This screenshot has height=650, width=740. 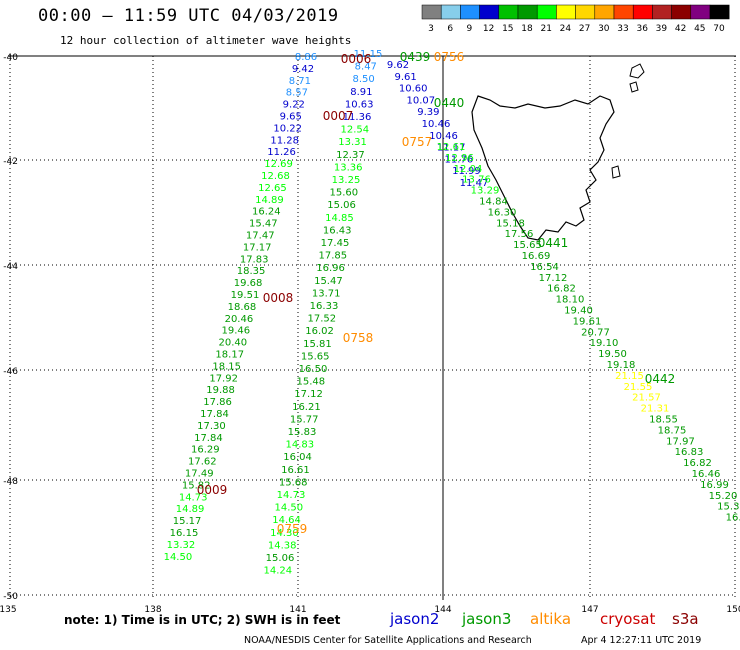 I want to click on swh-value-label: 8.71, so click(x=300, y=81).